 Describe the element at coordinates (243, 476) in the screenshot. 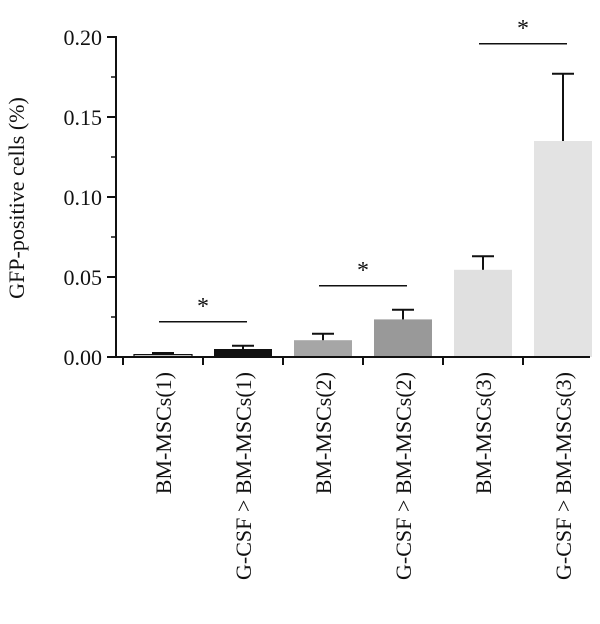

I see `x-tick-label-2: G-CSF > BM-MSCs(1)` at that location.